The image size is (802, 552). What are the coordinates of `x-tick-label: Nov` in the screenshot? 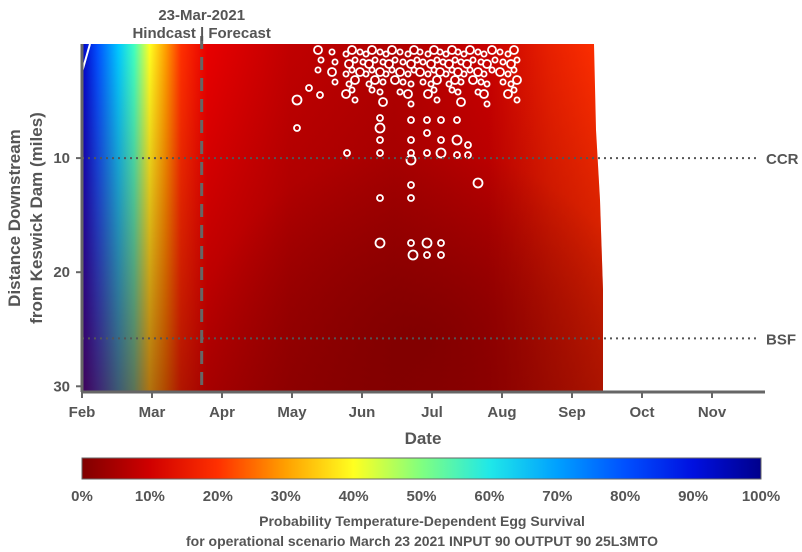 It's located at (712, 412).